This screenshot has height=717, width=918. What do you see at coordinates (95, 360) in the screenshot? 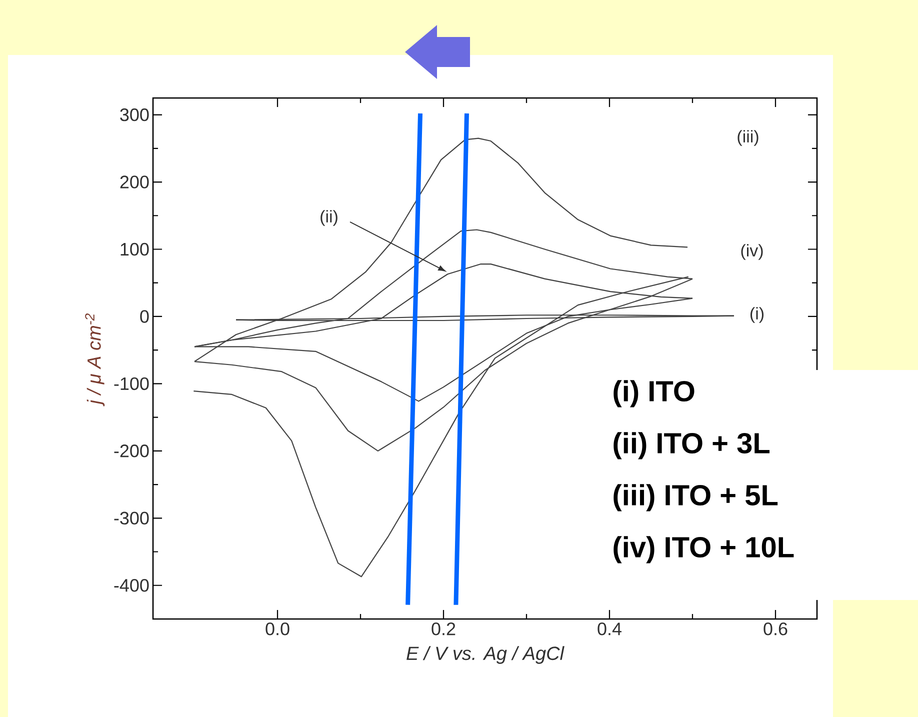
I see `y-axis-title: j / μ A cm$^{-2}$` at bounding box center [95, 360].